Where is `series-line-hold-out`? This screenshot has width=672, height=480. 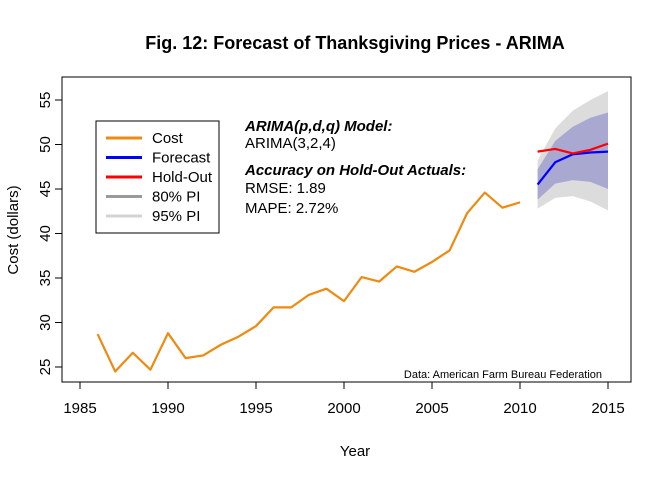
series-line-hold-out is located at coordinates (573, 148).